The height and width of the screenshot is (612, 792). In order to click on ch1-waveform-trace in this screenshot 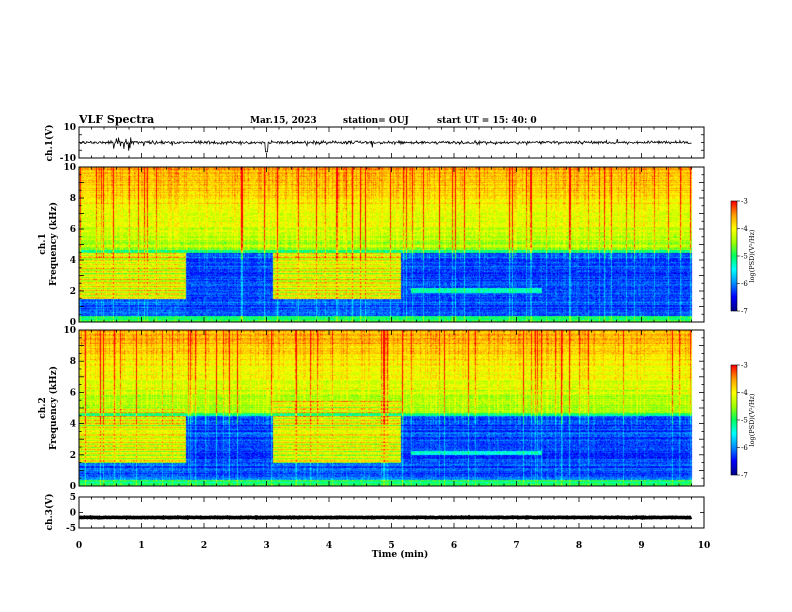, I will do `click(385, 145)`.